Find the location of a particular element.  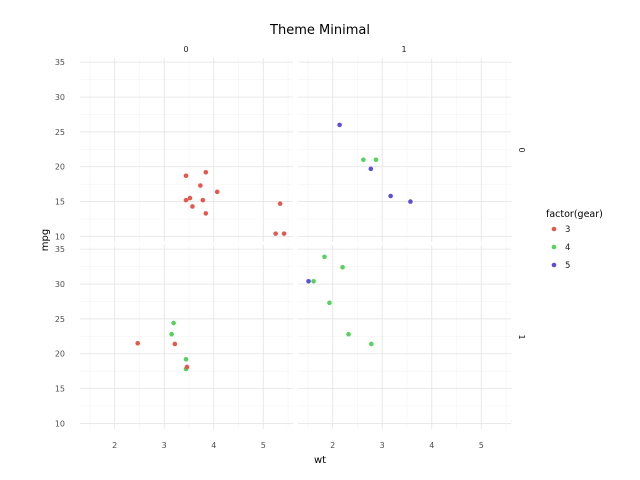

x-axis-title: wt is located at coordinates (320, 460).